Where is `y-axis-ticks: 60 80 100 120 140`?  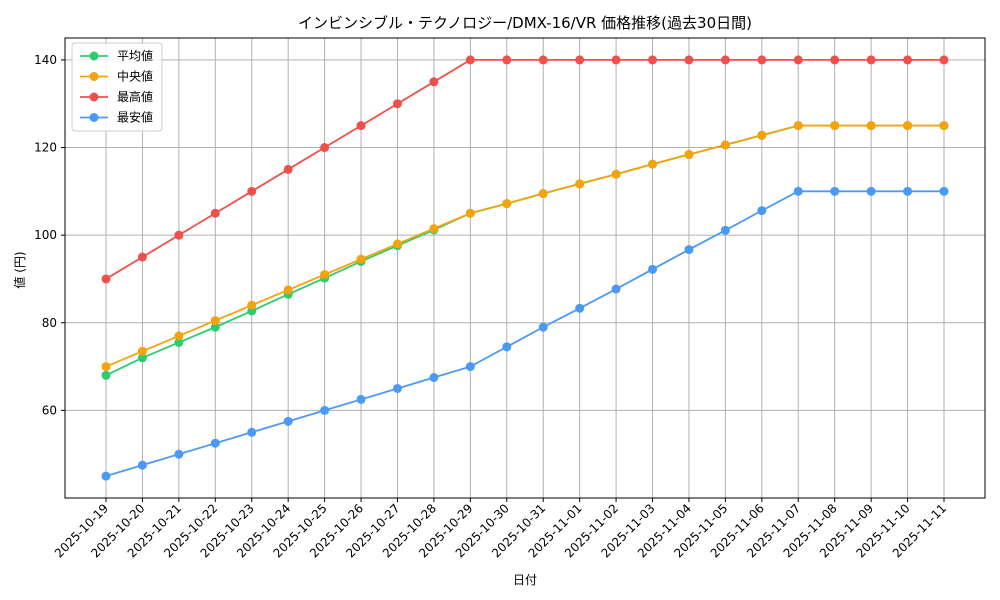 y-axis-ticks: 60 80 100 120 140 is located at coordinates (49, 235).